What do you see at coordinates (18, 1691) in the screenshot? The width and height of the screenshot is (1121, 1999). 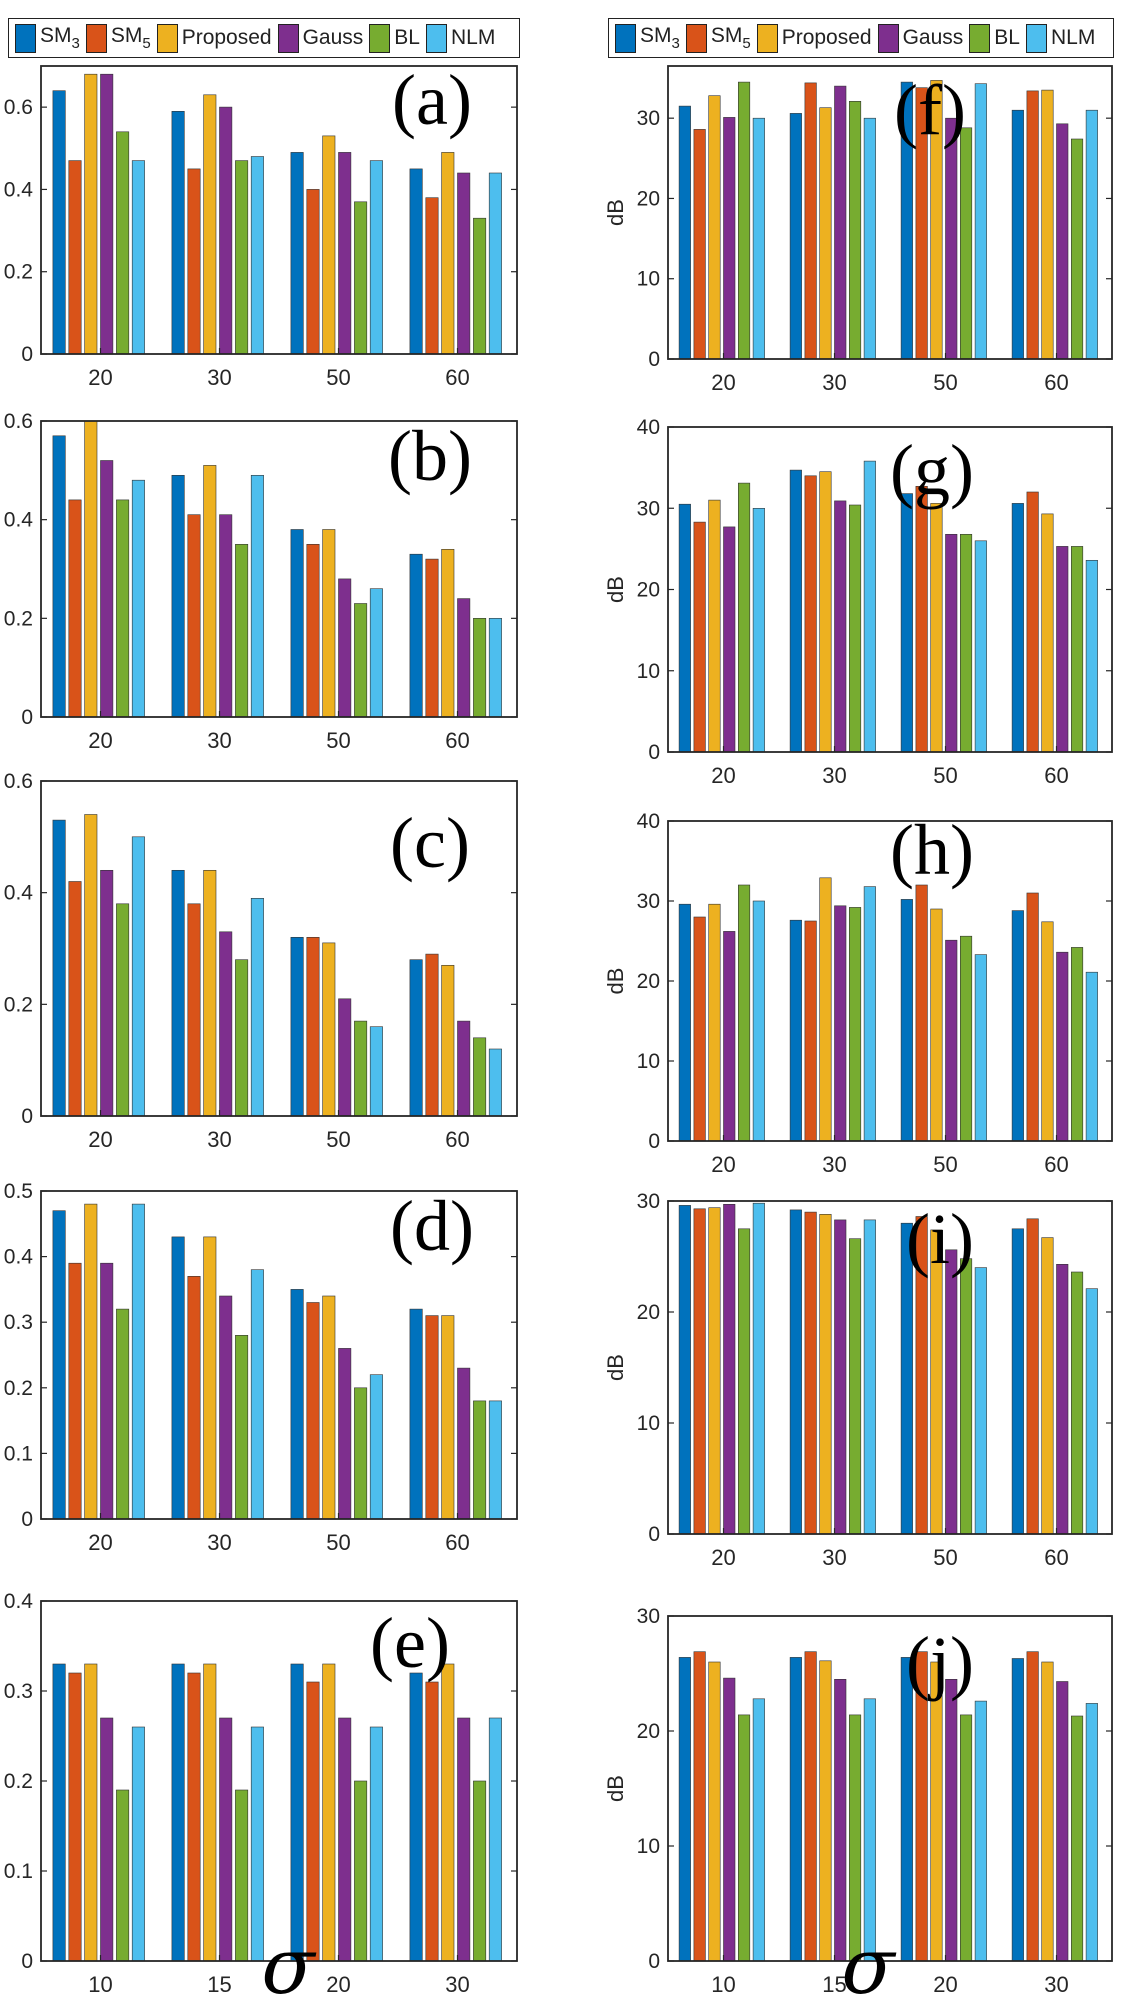 I see `y-tick-label: 0.3` at bounding box center [18, 1691].